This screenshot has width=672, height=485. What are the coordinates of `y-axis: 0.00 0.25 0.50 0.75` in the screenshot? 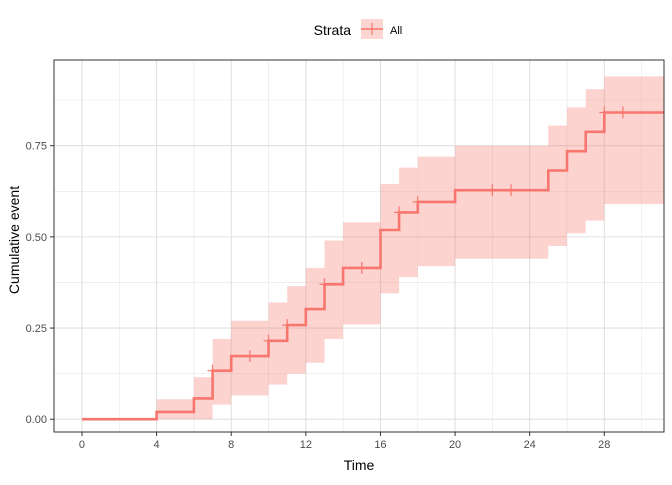 It's located at (40, 283).